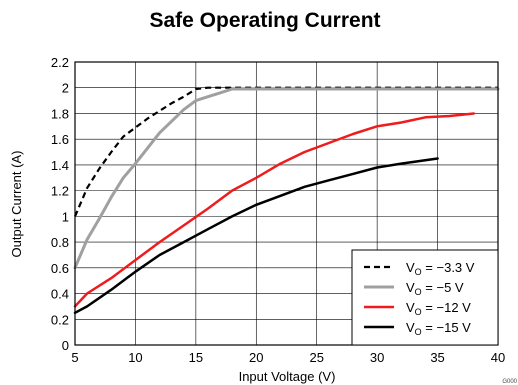 Image resolution: width=518 pixels, height=385 pixels. Describe the element at coordinates (74, 357) in the screenshot. I see `x-tick-label: 5` at that location.